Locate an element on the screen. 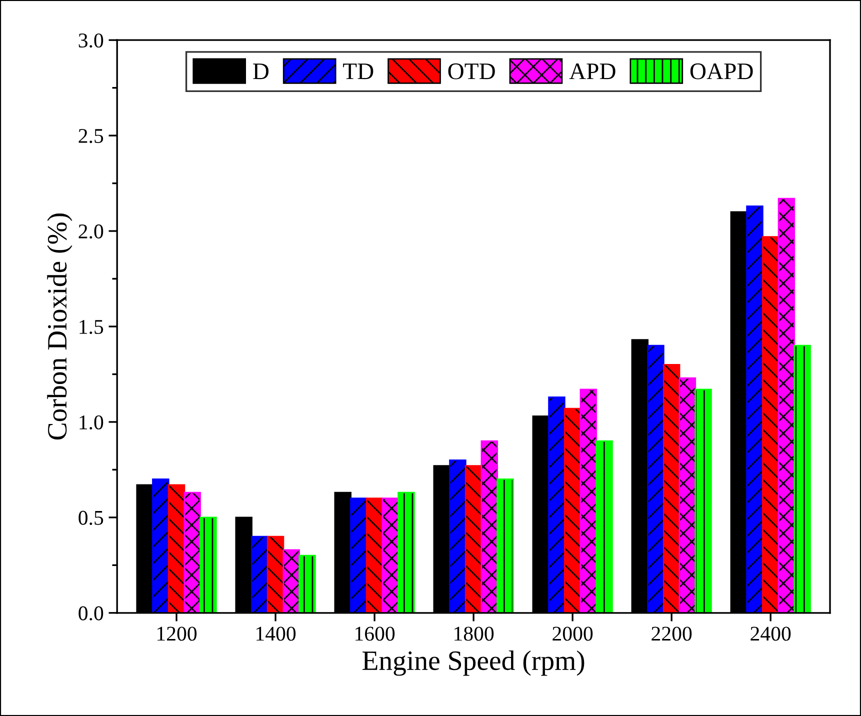  x-tick-label: 2200 is located at coordinates (672, 633).